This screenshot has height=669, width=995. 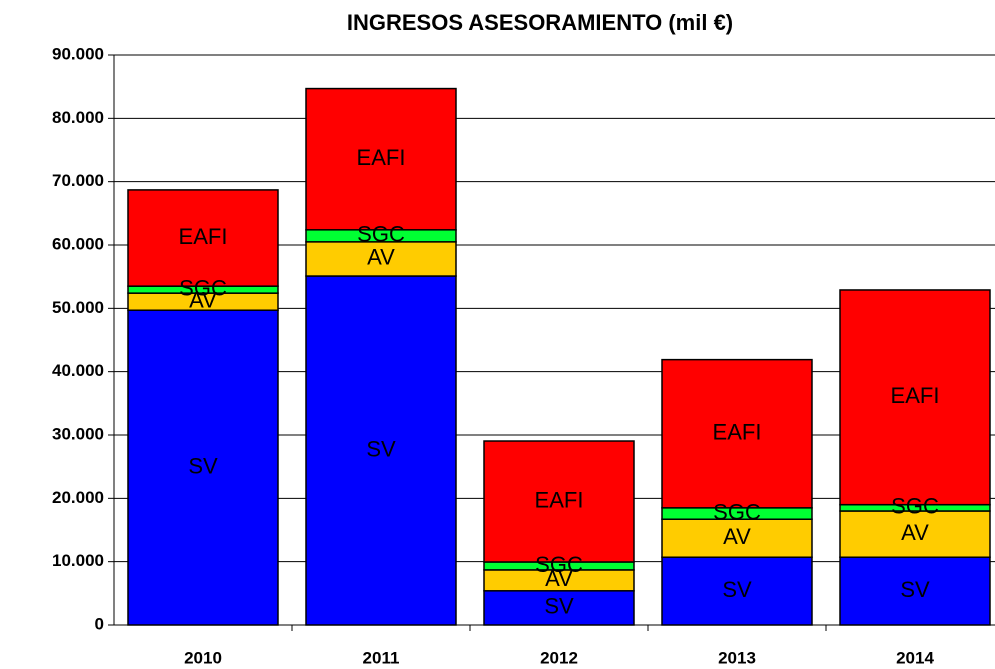 I want to click on chart-title: INGRESOS ASESORAMIENTO (mil €), so click(x=540, y=22).